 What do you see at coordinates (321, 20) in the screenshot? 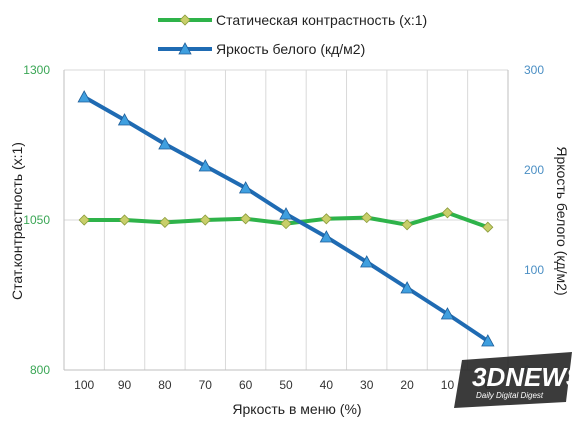
I see `legend-label-contrast: Статическая контрастность (x:1)` at bounding box center [321, 20].